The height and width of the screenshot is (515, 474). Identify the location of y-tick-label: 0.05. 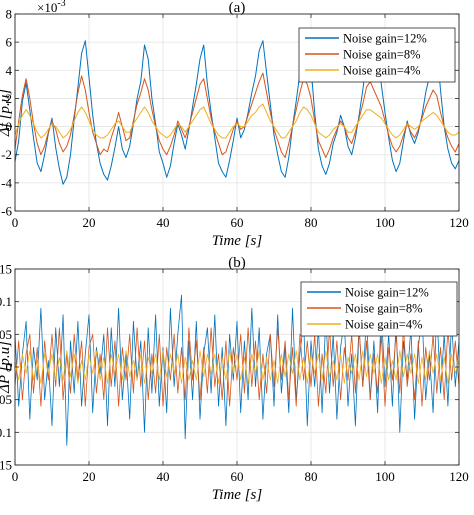
(6, 334).